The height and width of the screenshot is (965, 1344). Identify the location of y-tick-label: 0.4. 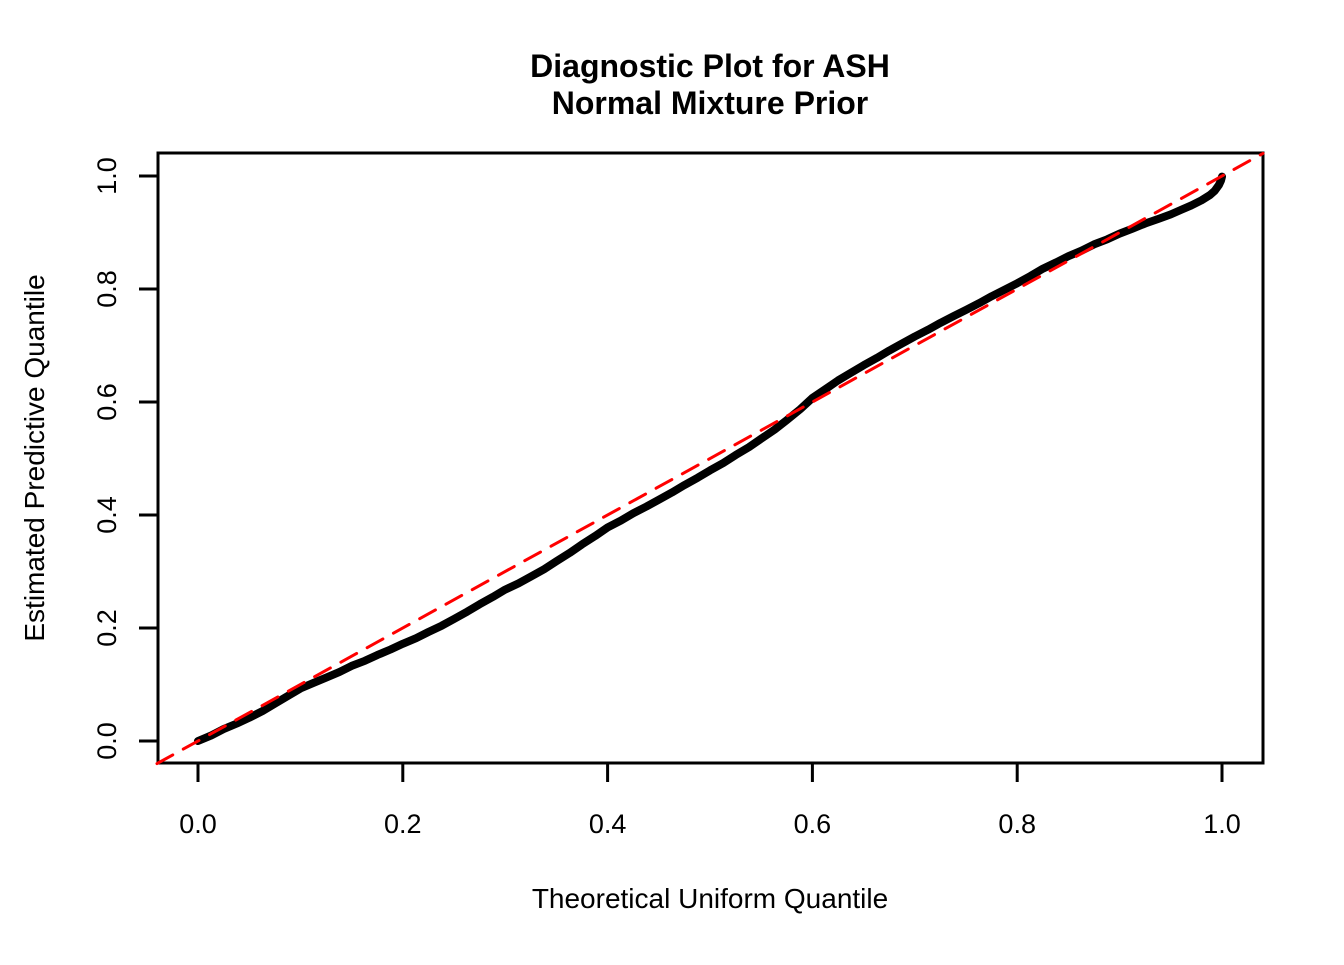
(107, 515).